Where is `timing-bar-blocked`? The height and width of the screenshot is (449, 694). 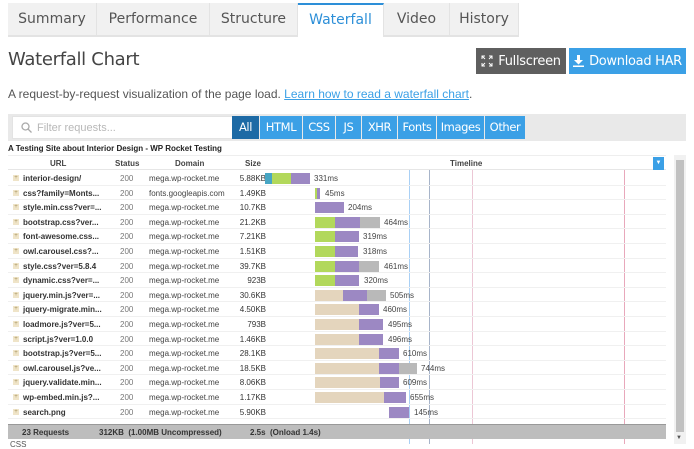 timing-bar-blocked is located at coordinates (337, 324).